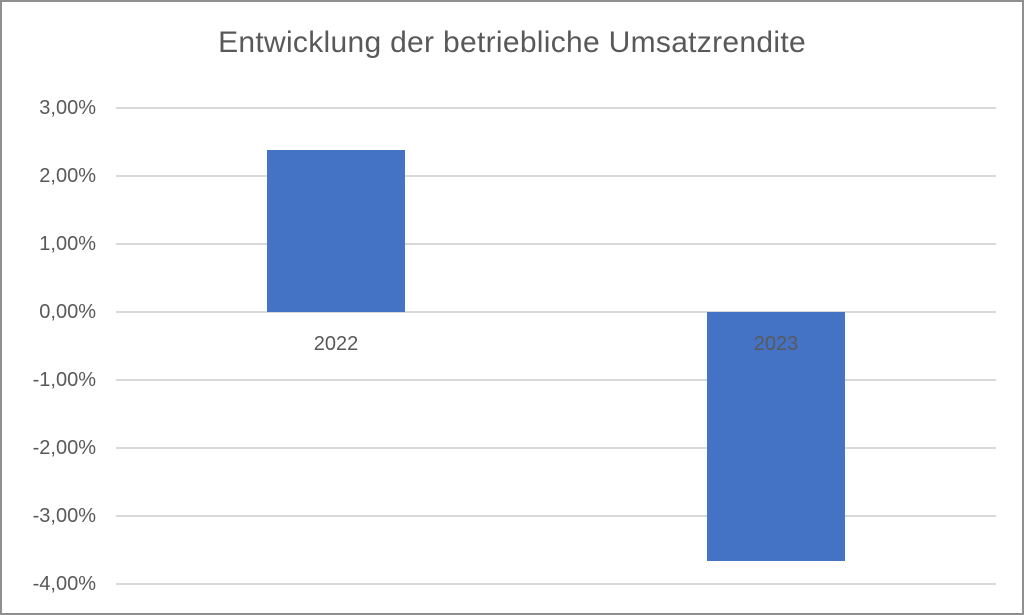 The width and height of the screenshot is (1024, 615). Describe the element at coordinates (64, 584) in the screenshot. I see `y-axis-tick-label: -4,00%` at that location.